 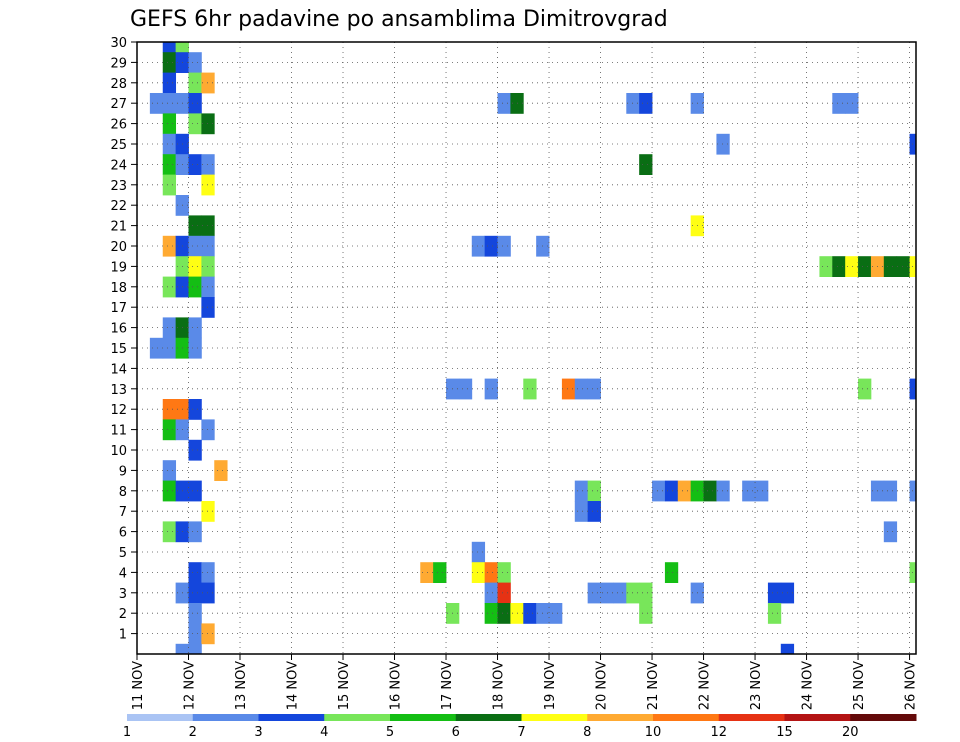 I want to click on y-tick-label: 7, so click(x=123, y=512).